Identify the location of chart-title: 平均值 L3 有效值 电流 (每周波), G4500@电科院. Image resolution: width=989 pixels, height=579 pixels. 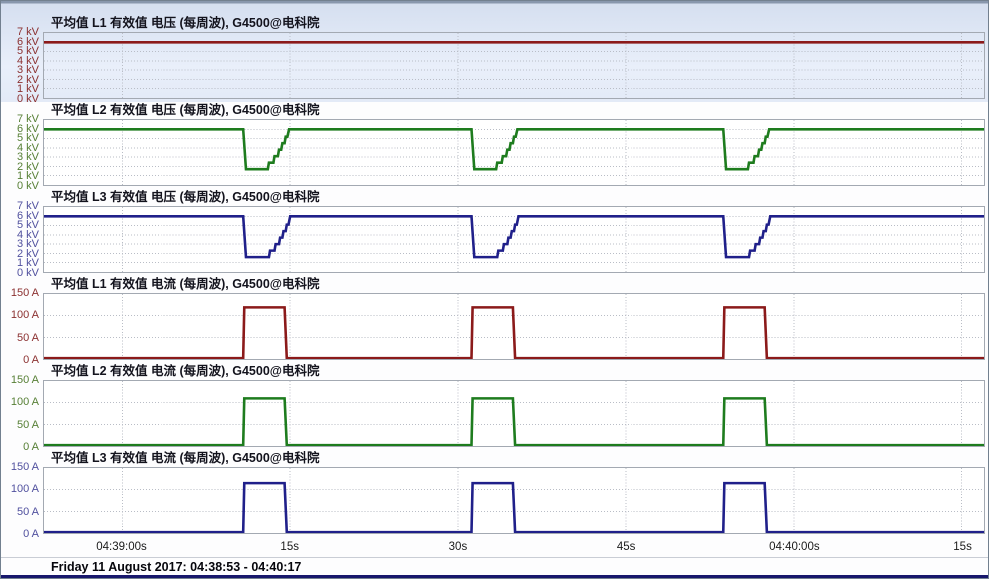
(185, 458).